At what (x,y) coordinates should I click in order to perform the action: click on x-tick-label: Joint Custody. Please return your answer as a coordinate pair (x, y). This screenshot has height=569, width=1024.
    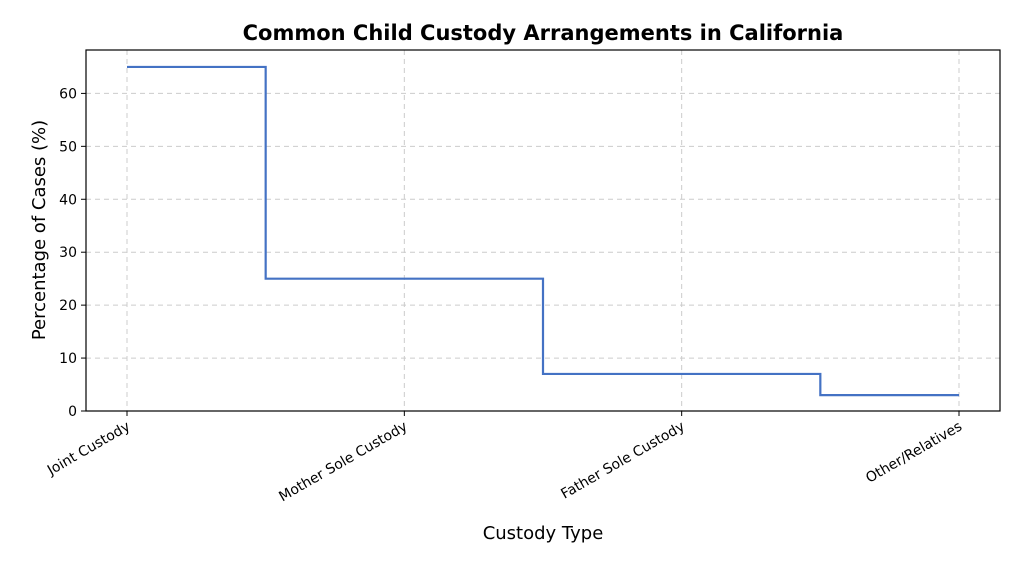
    Looking at the image, I should click on (88, 449).